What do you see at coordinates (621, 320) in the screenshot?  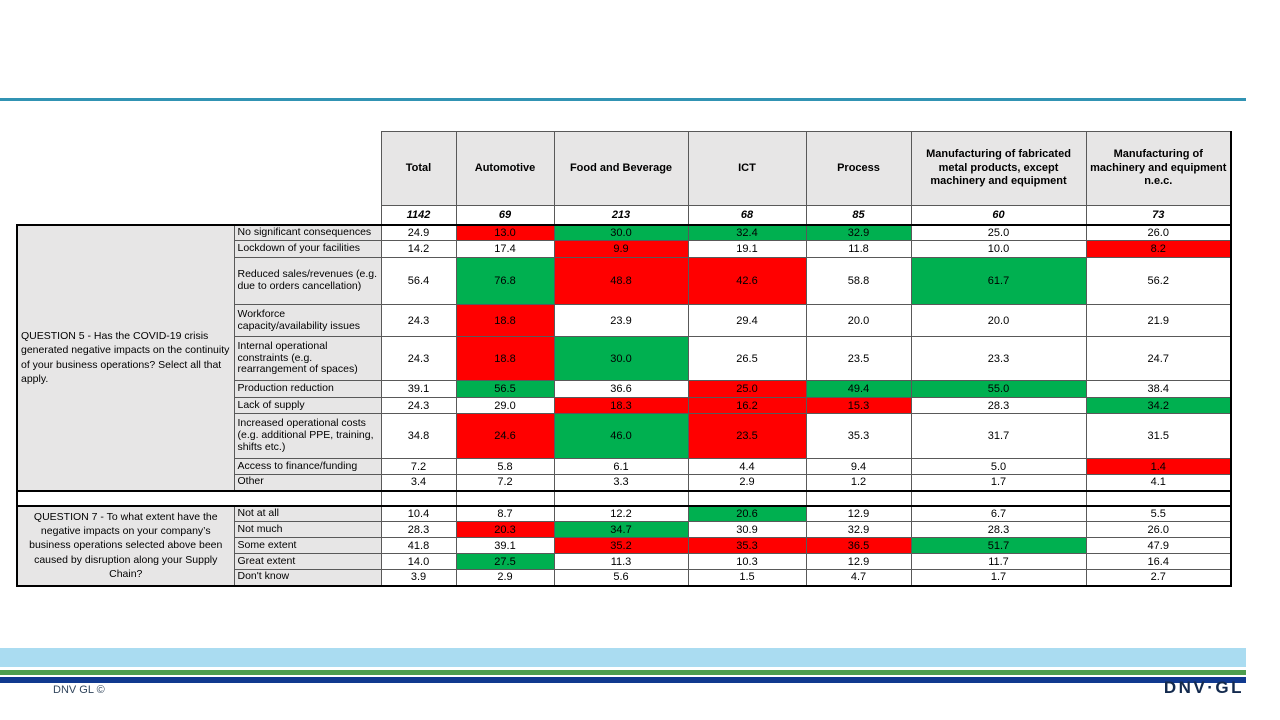 I see `value-cell: 23.9` at bounding box center [621, 320].